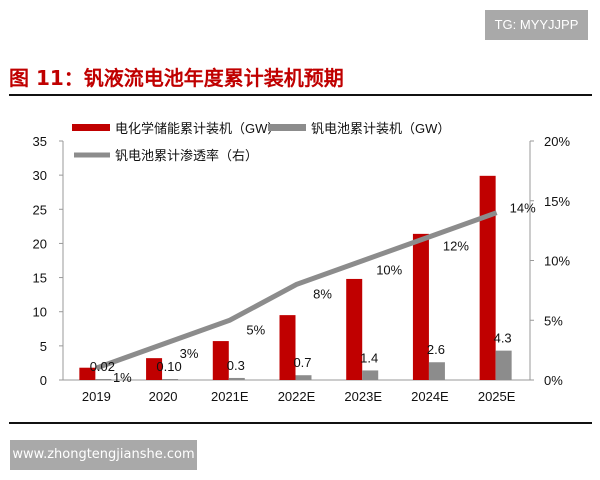 This screenshot has width=600, height=480. What do you see at coordinates (302, 362) in the screenshot?
I see `vanadium-data-label: 0.7` at bounding box center [302, 362].